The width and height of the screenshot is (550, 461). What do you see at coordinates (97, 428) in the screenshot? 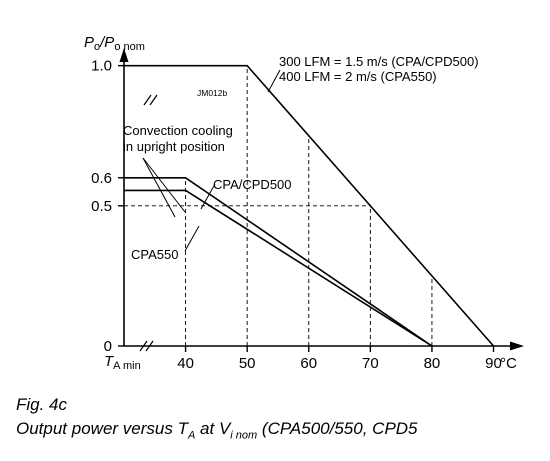
I see `caption-text-1: Output power versus` at bounding box center [97, 428].